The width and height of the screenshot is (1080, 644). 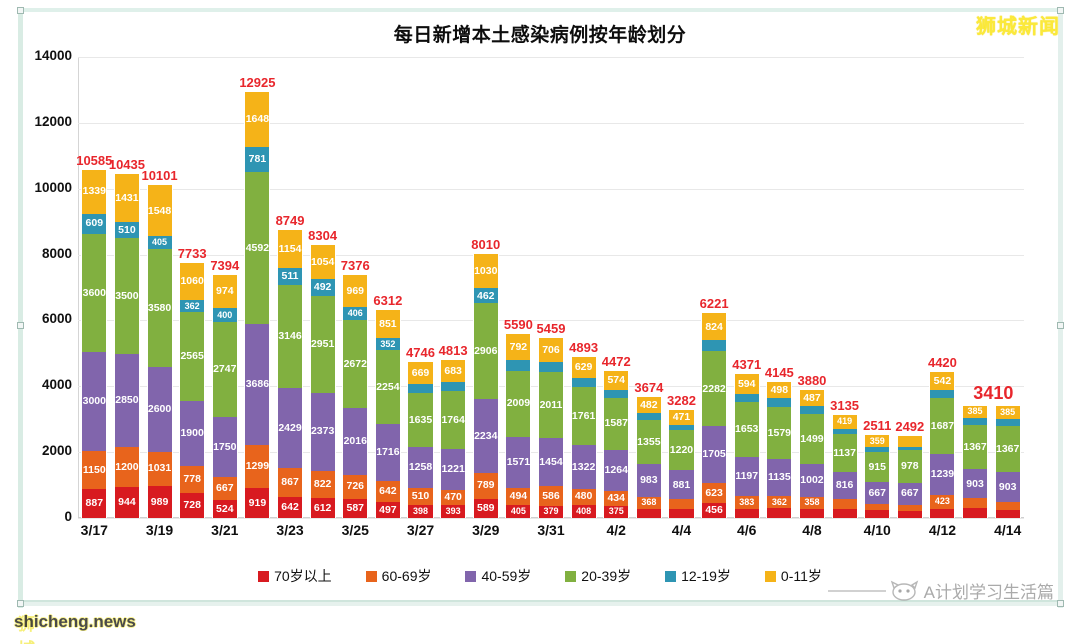 I want to click on bar-segment: 2011, so click(x=551, y=405).